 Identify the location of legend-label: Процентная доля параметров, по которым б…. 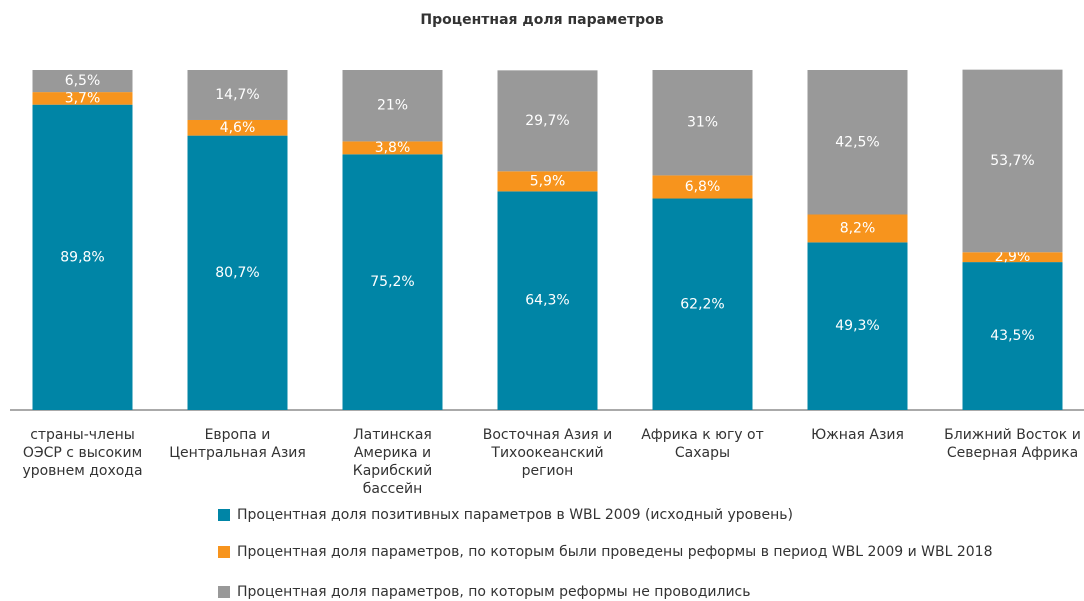
(615, 552).